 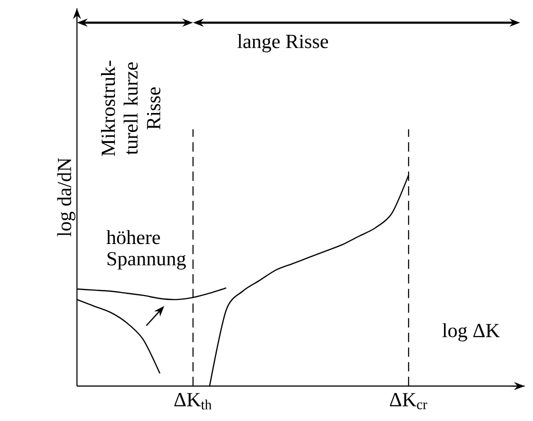 I want to click on x-tick-label: ΔK$_{th}$, so click(x=193, y=401).